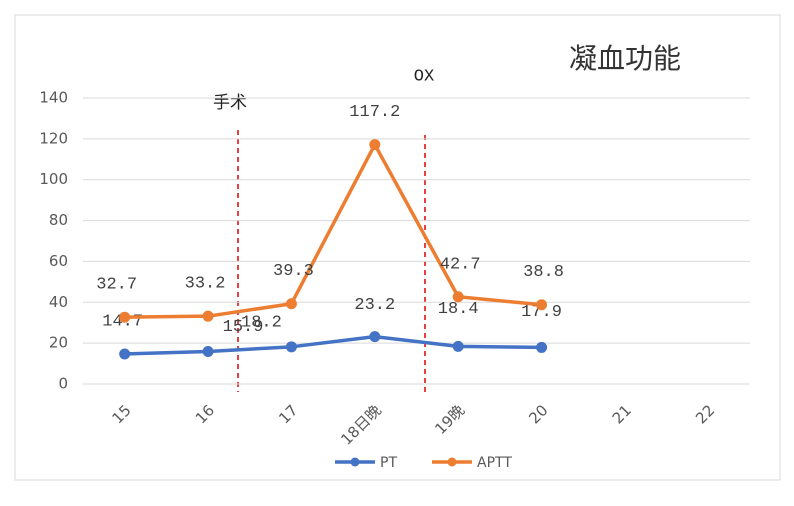  What do you see at coordinates (58, 220) in the screenshot?
I see `y-tick-label: 80` at bounding box center [58, 220].